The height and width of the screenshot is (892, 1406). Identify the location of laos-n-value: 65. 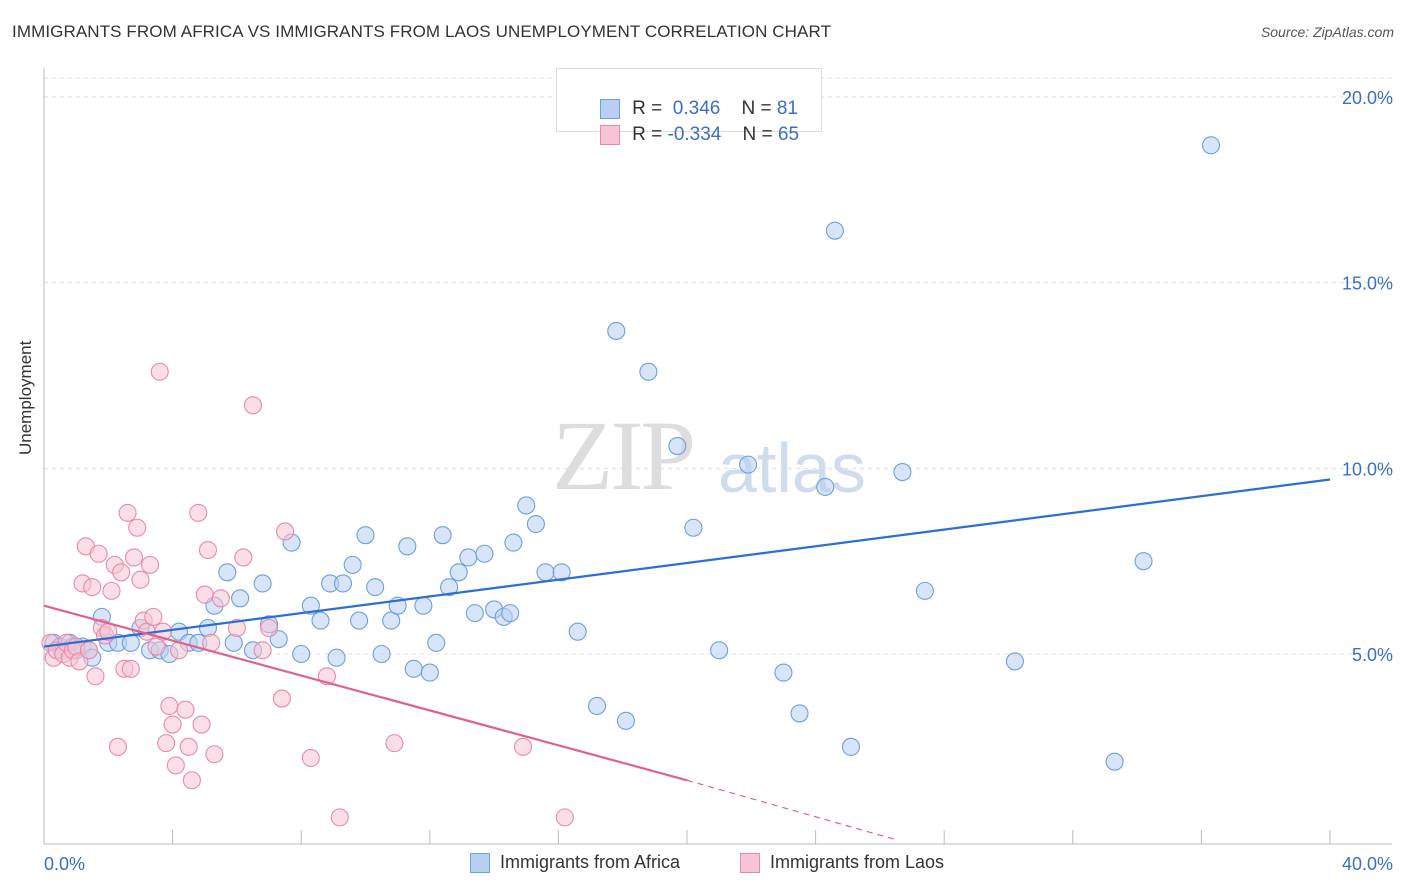
(788, 134).